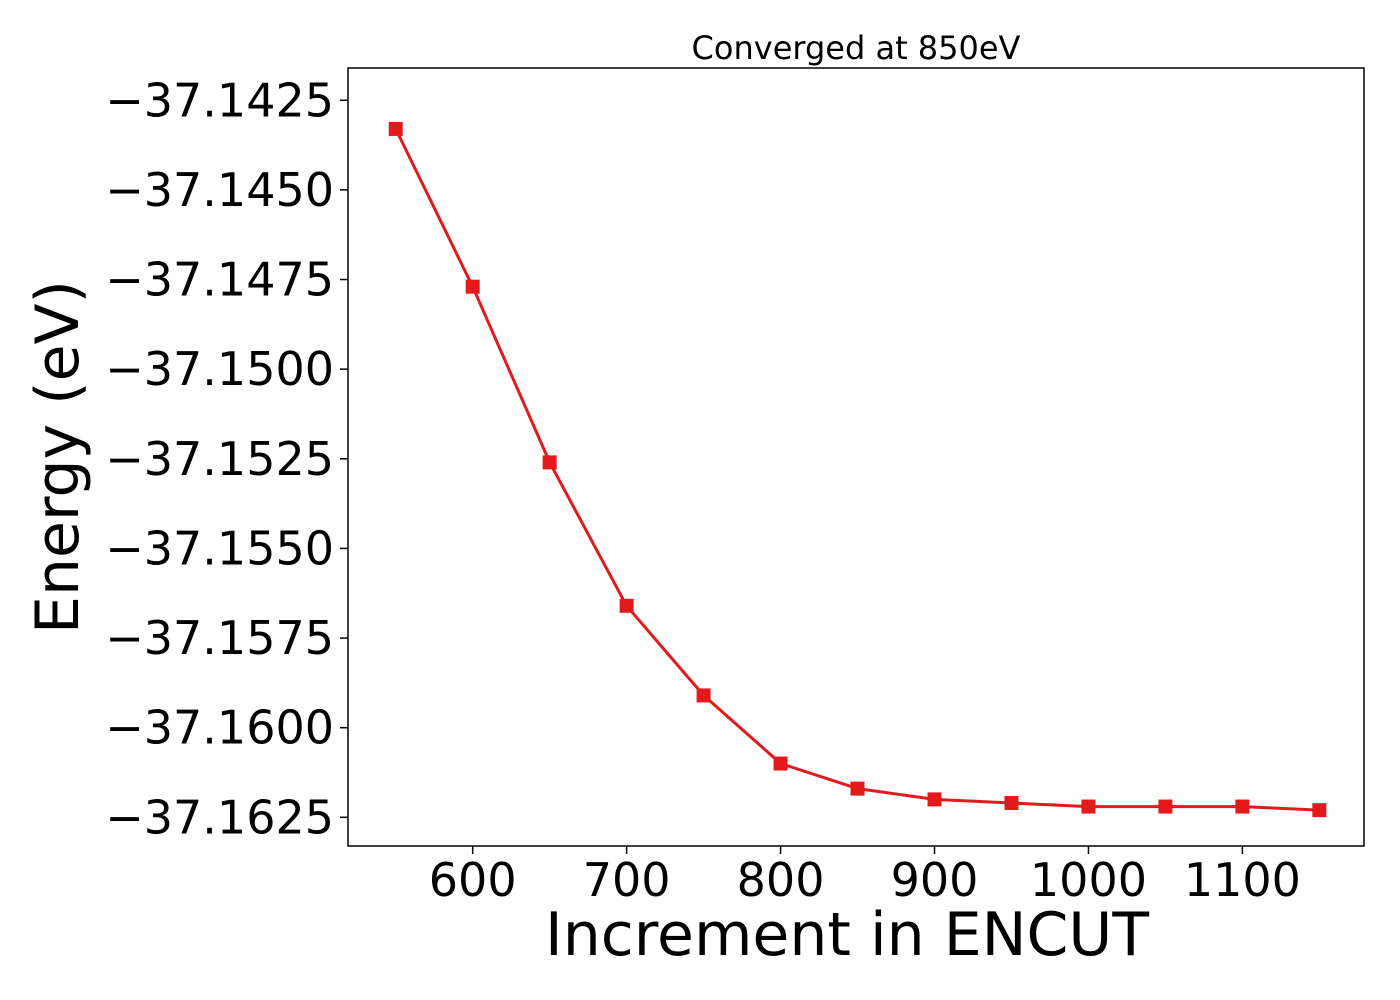 This screenshot has width=1400, height=1000. I want to click on x-axis-label: Increment in ENCUT, so click(847, 935).